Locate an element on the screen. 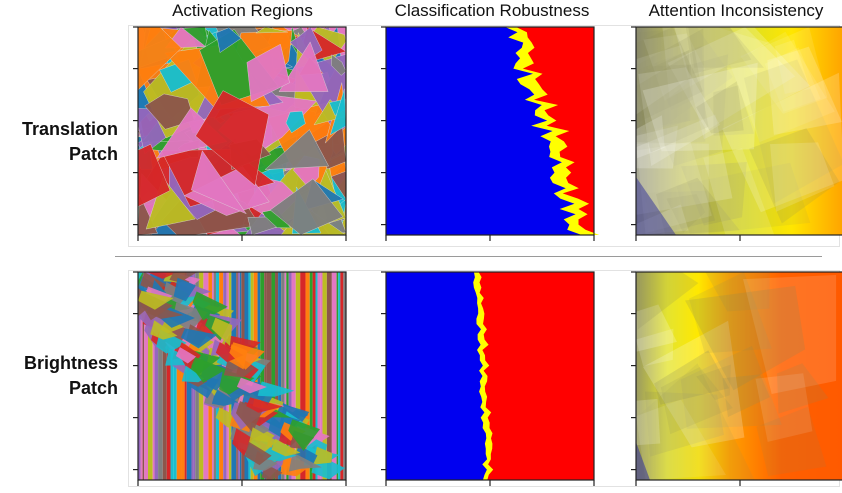 This screenshot has width=842, height=493. row-label-line: Brightness is located at coordinates (70, 363).